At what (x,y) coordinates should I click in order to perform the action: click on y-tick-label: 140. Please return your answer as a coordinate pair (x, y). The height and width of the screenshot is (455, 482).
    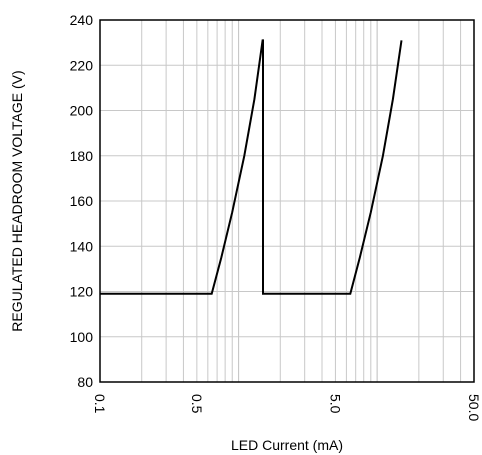
    Looking at the image, I should click on (82, 246).